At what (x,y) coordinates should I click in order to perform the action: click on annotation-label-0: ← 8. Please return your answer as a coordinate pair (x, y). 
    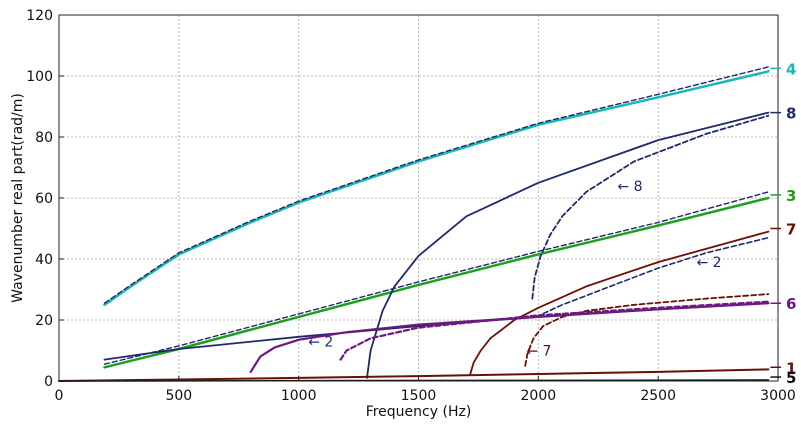
    Looking at the image, I should click on (629, 187).